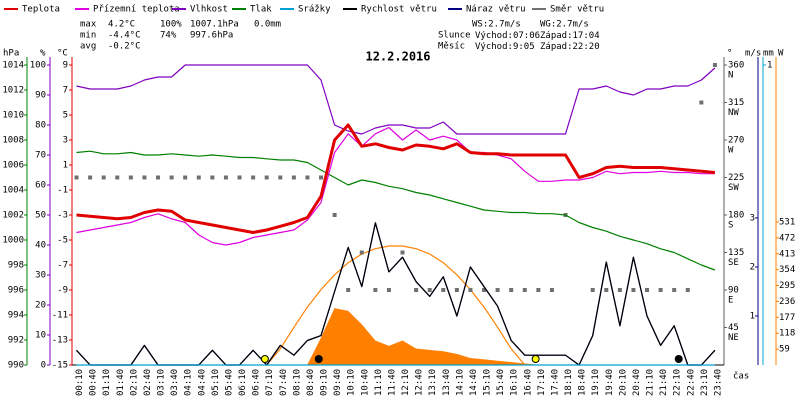 The image size is (800, 400). What do you see at coordinates (733, 291) in the screenshot?
I see `y-tick-label: 90` at bounding box center [733, 291].